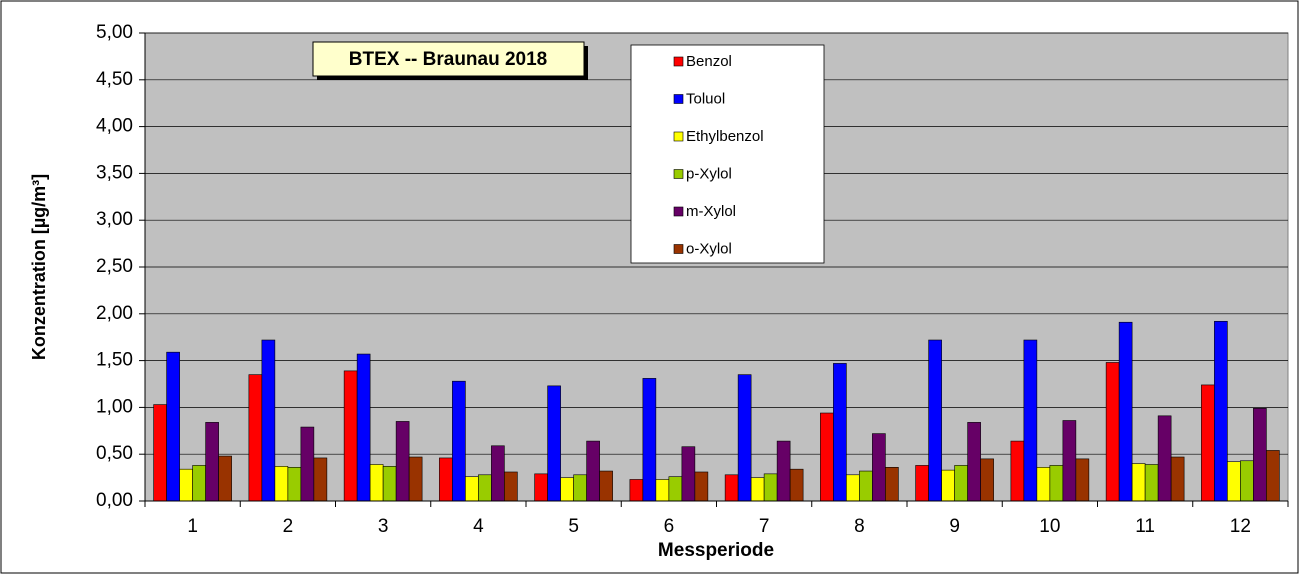 The height and width of the screenshot is (575, 1300). I want to click on x-tick-label: 5, so click(573, 526).